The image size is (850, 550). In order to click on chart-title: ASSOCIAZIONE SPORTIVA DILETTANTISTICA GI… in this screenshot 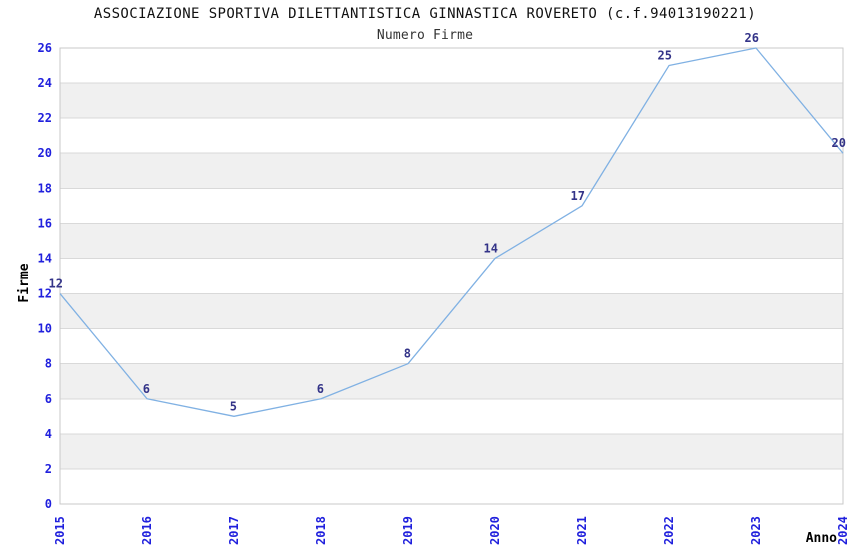, I will do `click(425, 14)`.